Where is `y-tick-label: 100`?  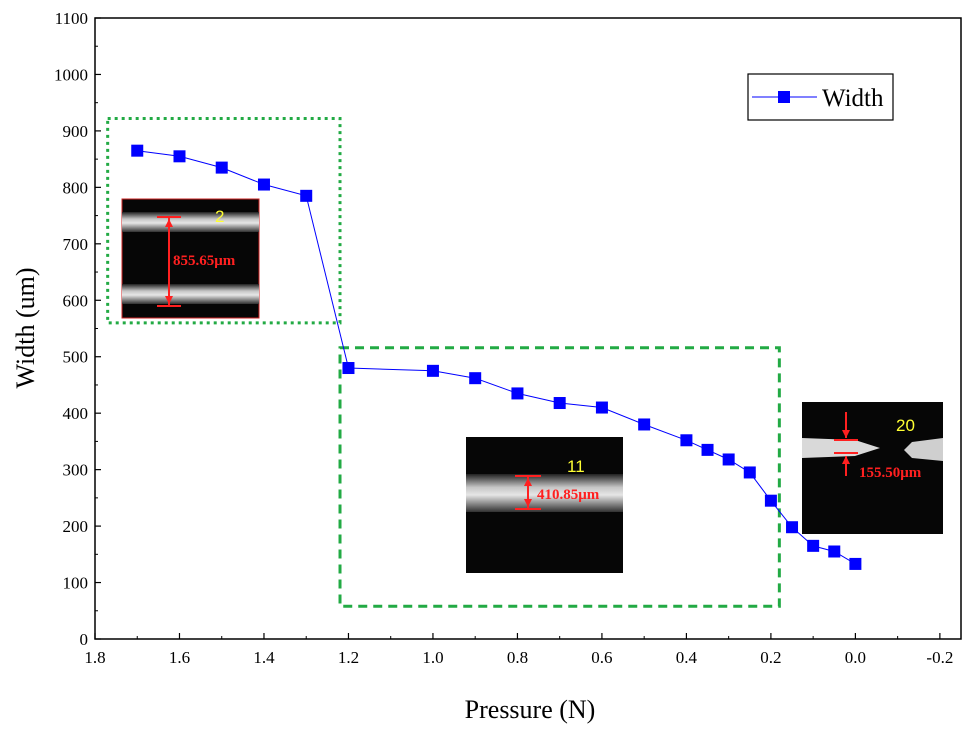 y-tick-label: 100 is located at coordinates (76, 583).